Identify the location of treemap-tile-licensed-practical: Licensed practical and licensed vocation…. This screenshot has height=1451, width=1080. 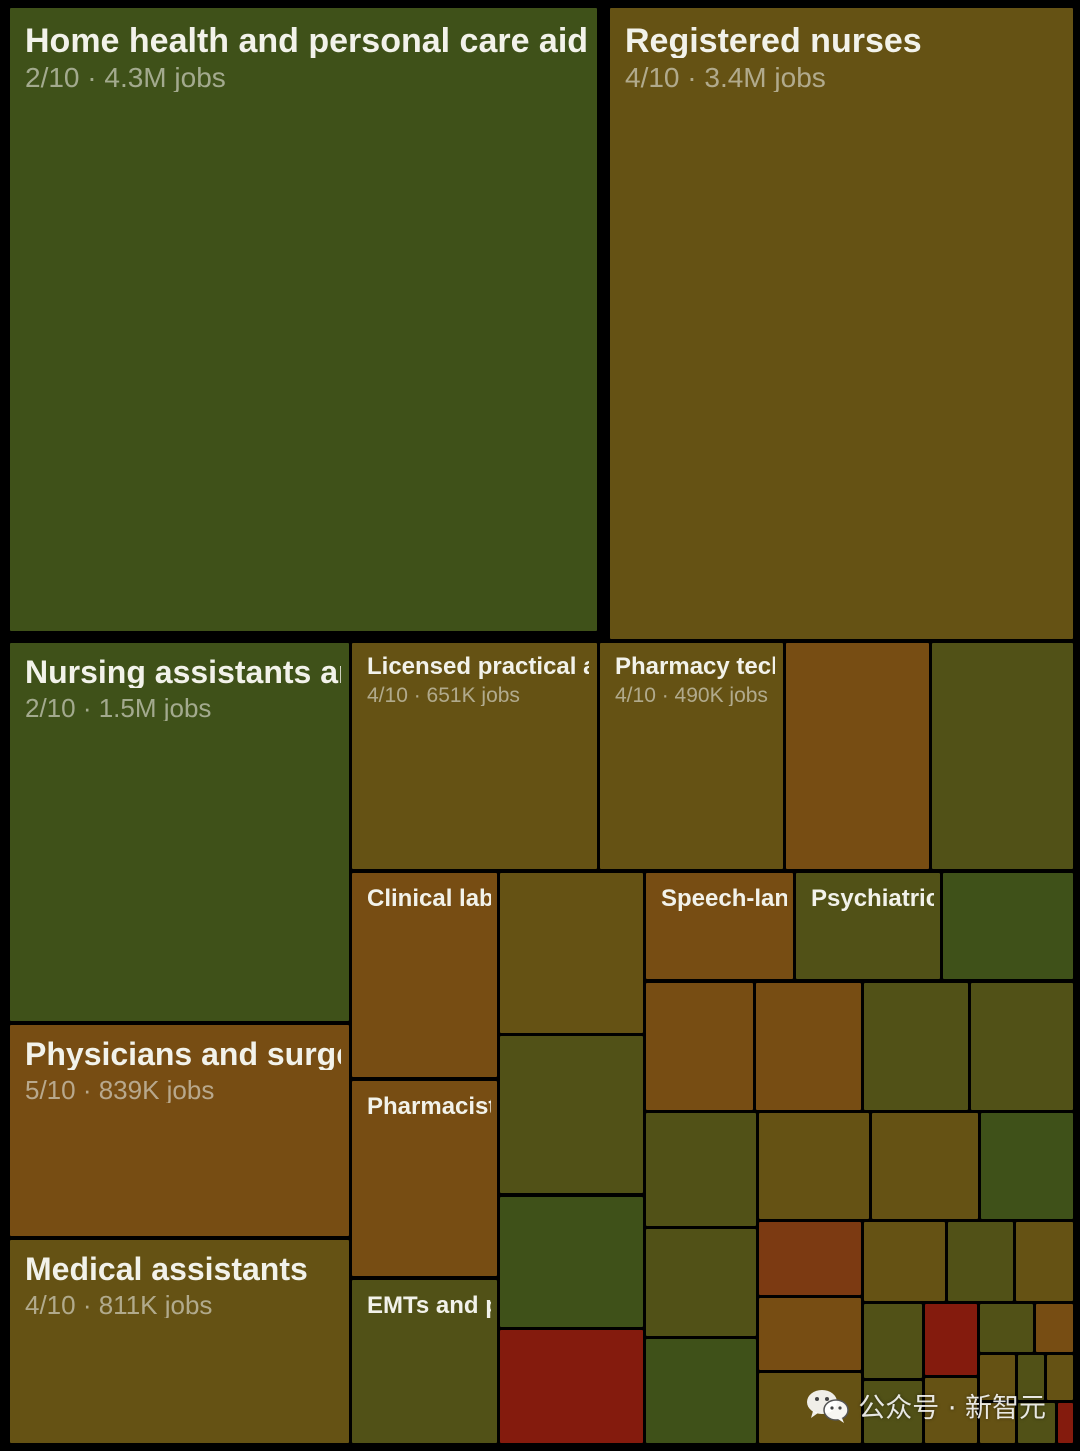
(474, 756).